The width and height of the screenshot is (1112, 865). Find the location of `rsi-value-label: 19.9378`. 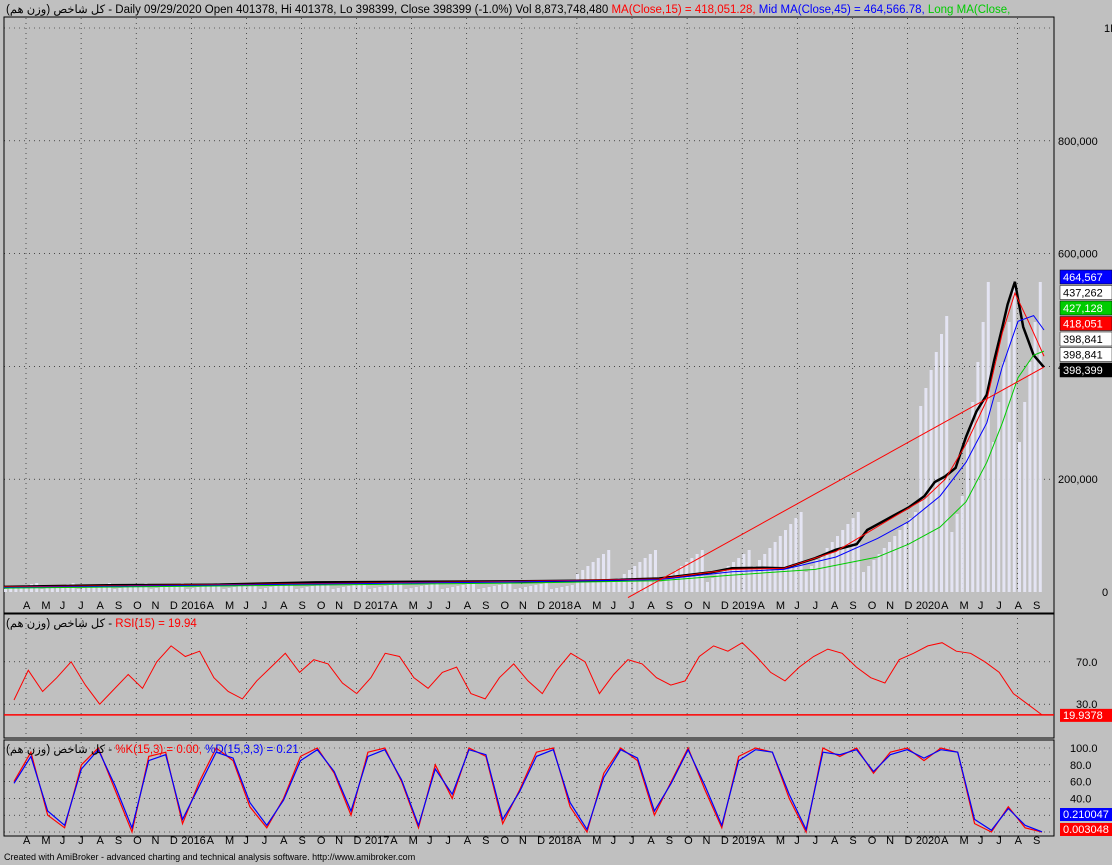

rsi-value-label: 19.9378 is located at coordinates (1083, 716).